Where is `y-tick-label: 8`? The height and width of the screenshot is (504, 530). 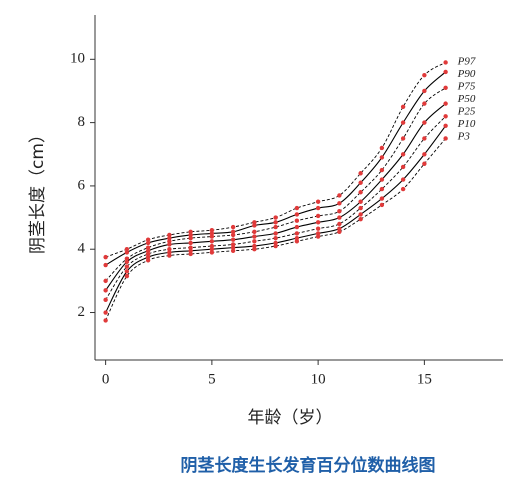
y-tick-label: 8 is located at coordinates (82, 122).